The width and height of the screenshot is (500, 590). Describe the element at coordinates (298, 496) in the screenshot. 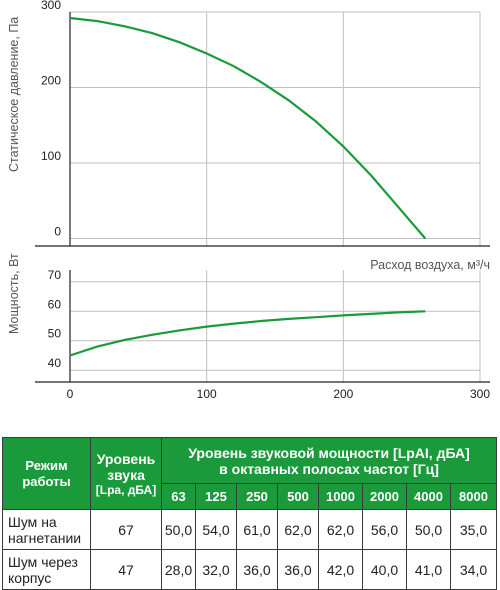

I see `freq-500: 500` at that location.